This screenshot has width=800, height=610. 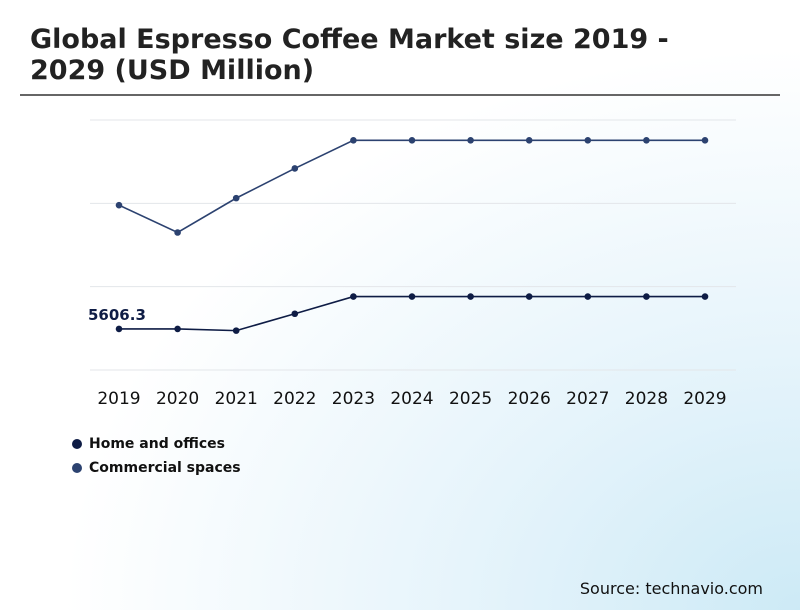 What do you see at coordinates (177, 399) in the screenshot?
I see `x-tick-label: 2020` at bounding box center [177, 399].